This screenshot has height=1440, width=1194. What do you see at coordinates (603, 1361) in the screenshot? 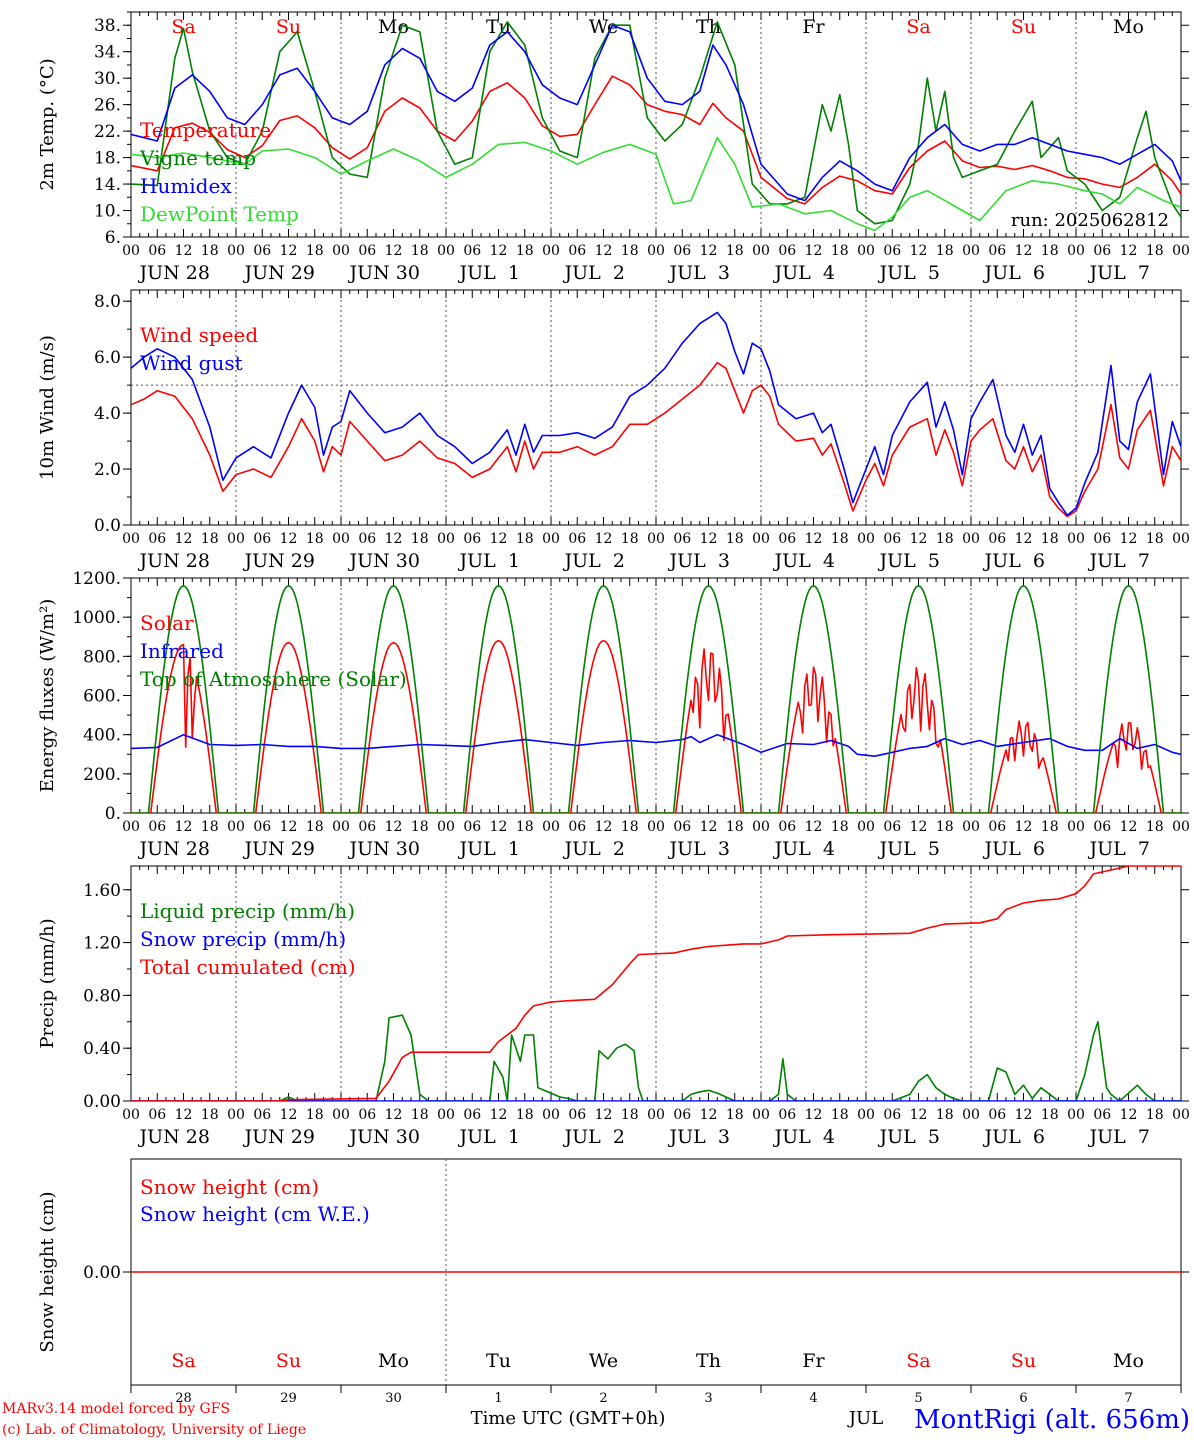
I see `day-name-label: We` at bounding box center [603, 1361].